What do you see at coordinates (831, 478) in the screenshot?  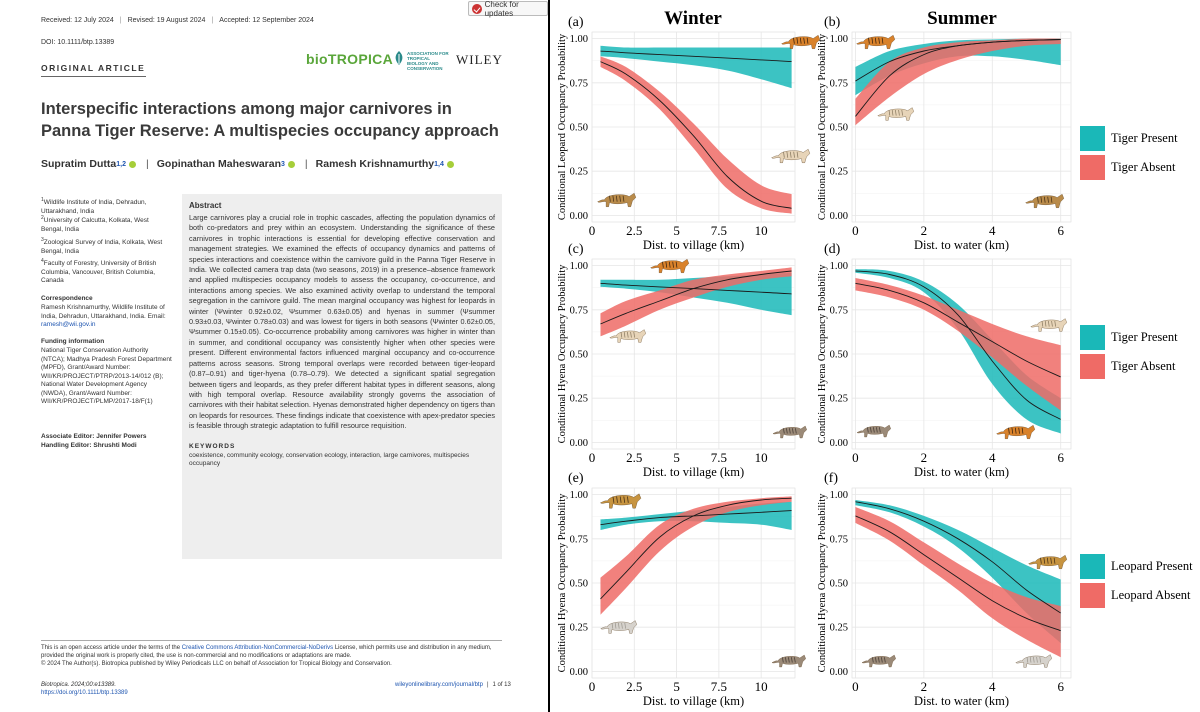 I see `panel-label: (f)` at bounding box center [831, 478].